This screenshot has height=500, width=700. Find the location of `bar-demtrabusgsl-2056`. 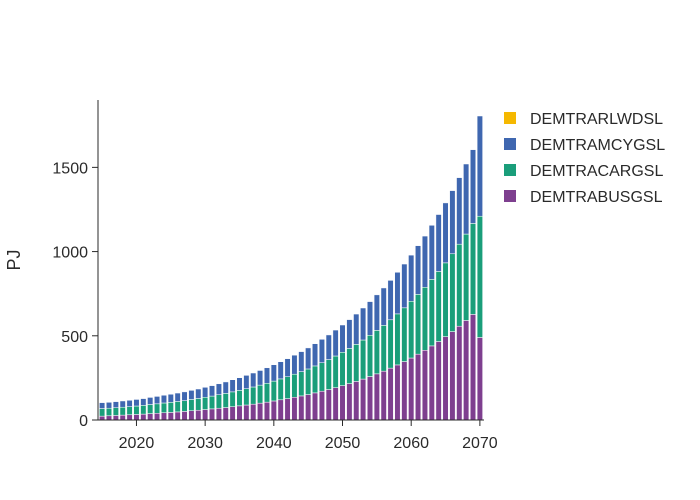

bar-demtrabusgsl-2056 is located at coordinates (383, 395).